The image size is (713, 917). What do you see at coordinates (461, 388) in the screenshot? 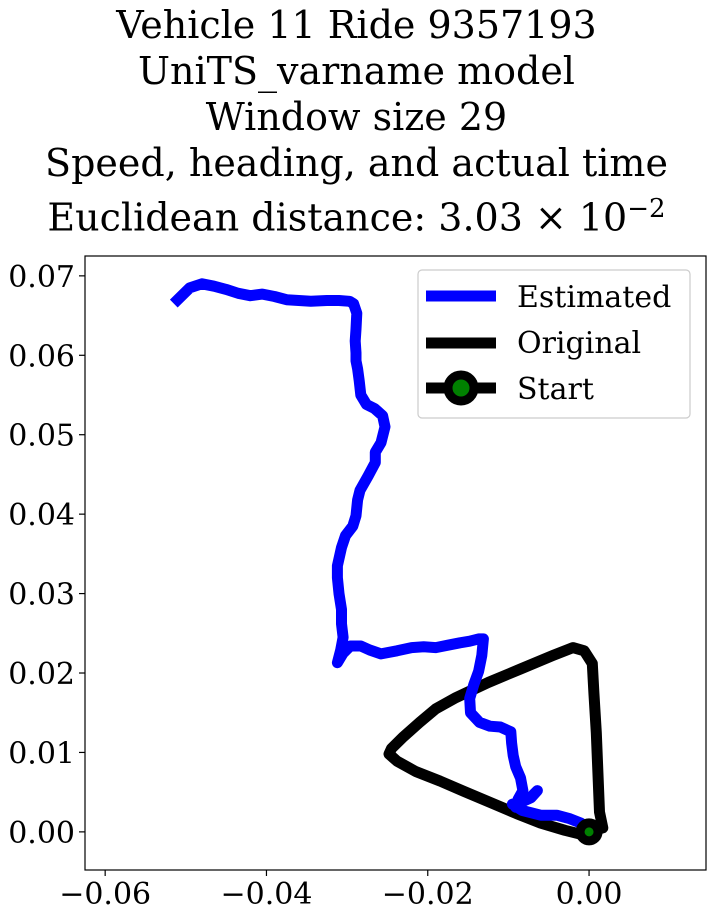
I see `legend-start-marker` at bounding box center [461, 388].